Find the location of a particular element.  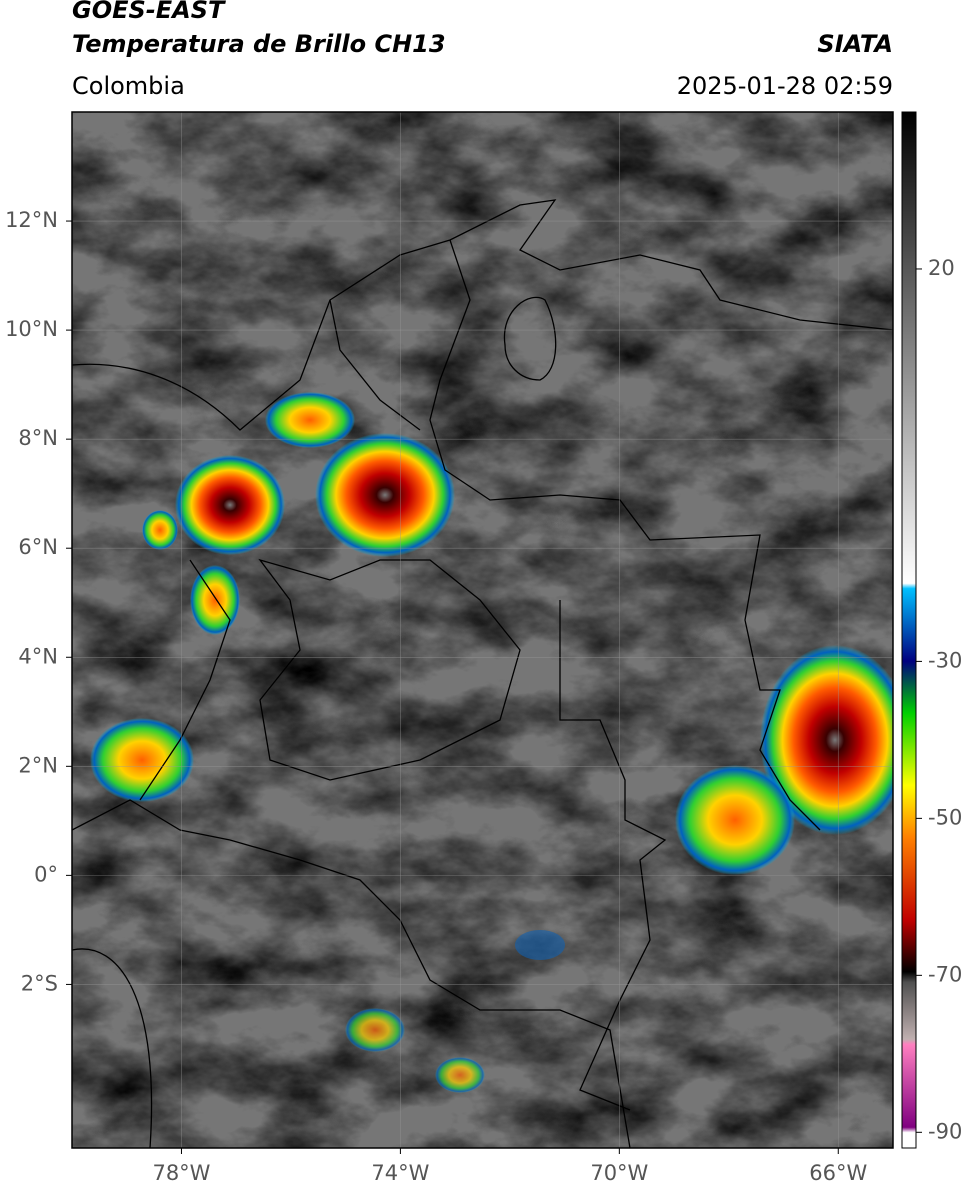

y-tick-label: 4°N is located at coordinates (38, 656).